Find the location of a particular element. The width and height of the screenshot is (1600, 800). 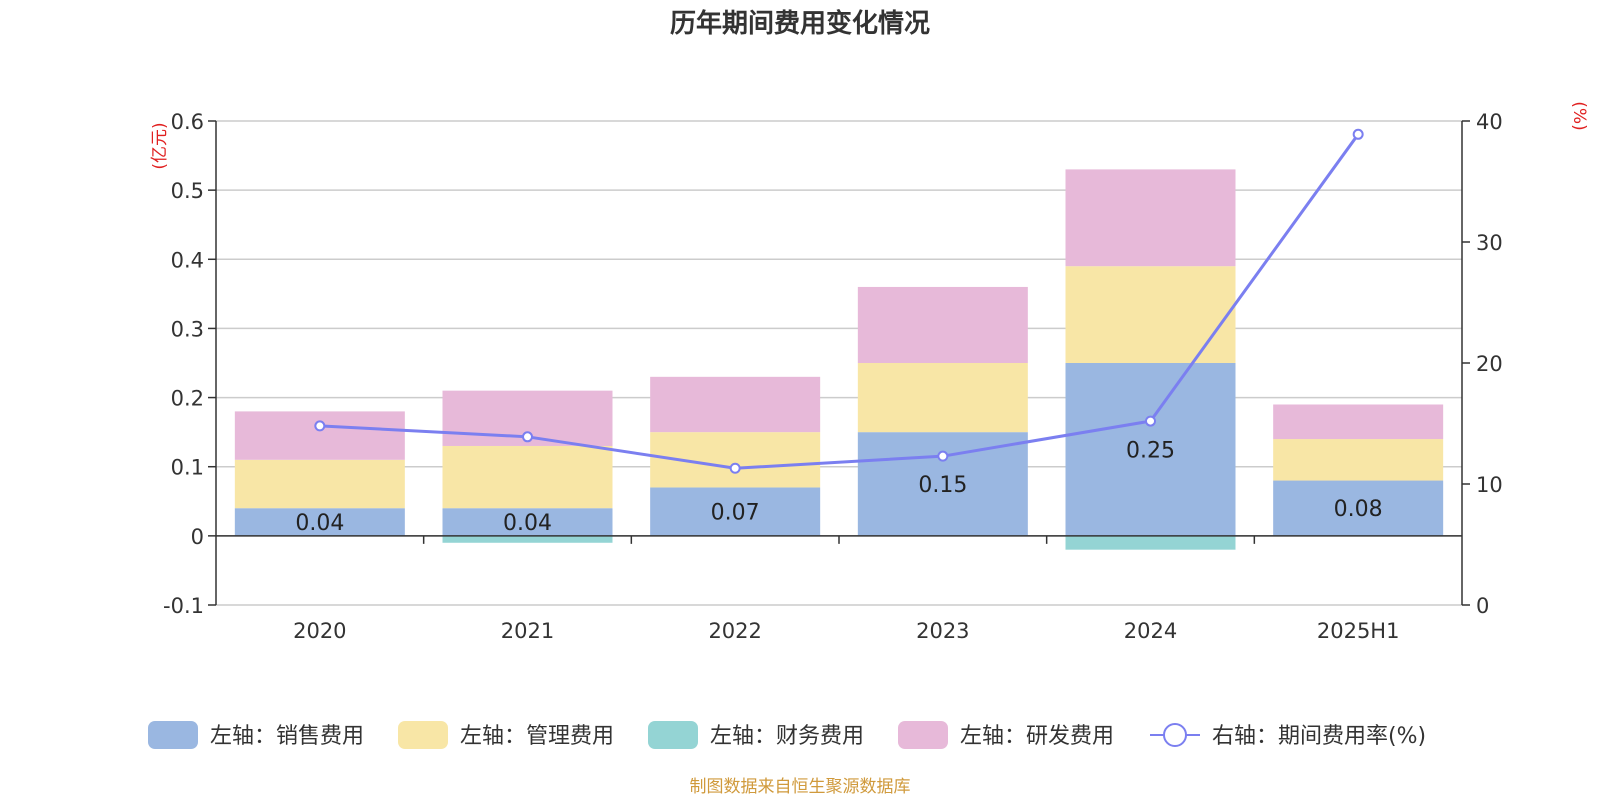

right-tick-label: 10 is located at coordinates (1489, 485).